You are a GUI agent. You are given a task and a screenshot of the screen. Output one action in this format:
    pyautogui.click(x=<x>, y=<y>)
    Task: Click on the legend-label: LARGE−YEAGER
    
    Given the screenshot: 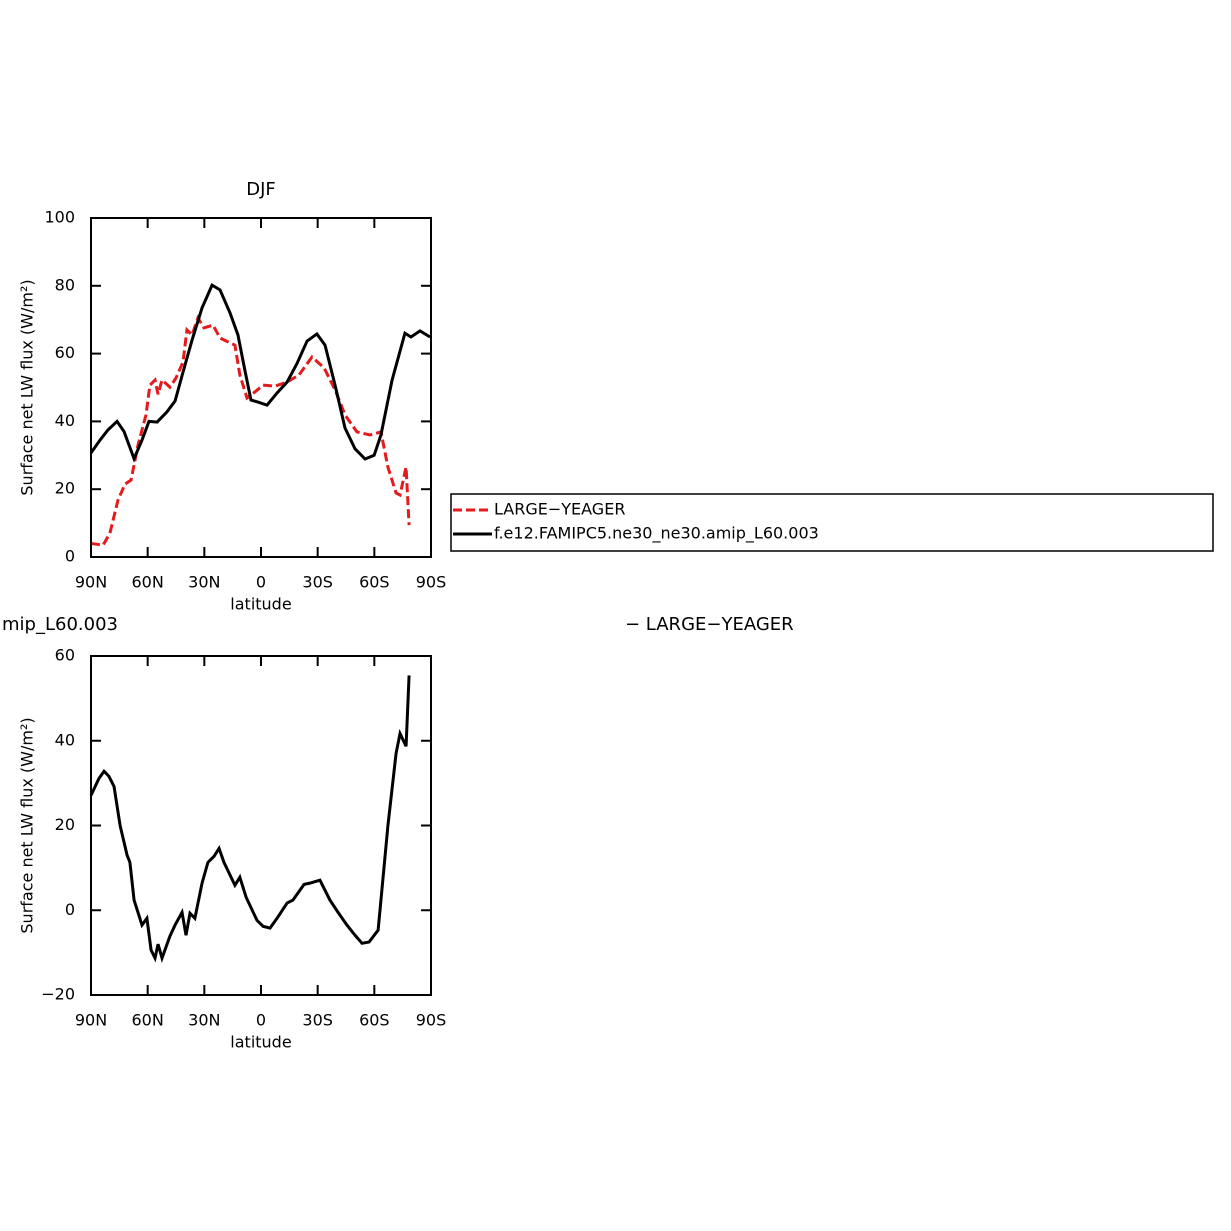 What is the action you would take?
    pyautogui.click(x=559, y=509)
    